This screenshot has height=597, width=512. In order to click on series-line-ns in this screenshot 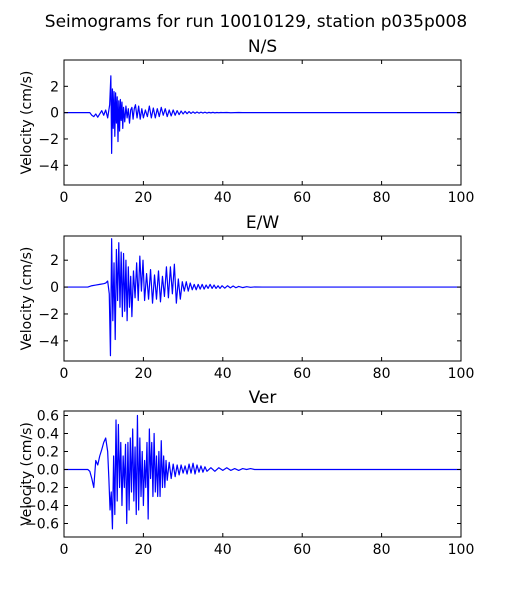, I will do `click(262, 115)`.